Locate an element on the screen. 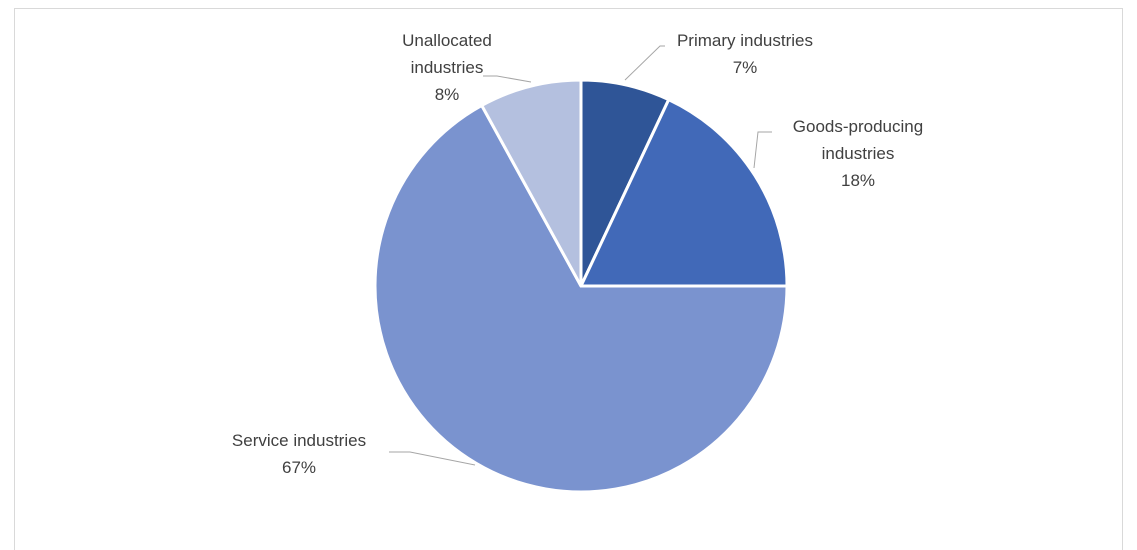 This screenshot has height=550, width=1137. slice-label: Unallocated industries 8% is located at coordinates (447, 67).